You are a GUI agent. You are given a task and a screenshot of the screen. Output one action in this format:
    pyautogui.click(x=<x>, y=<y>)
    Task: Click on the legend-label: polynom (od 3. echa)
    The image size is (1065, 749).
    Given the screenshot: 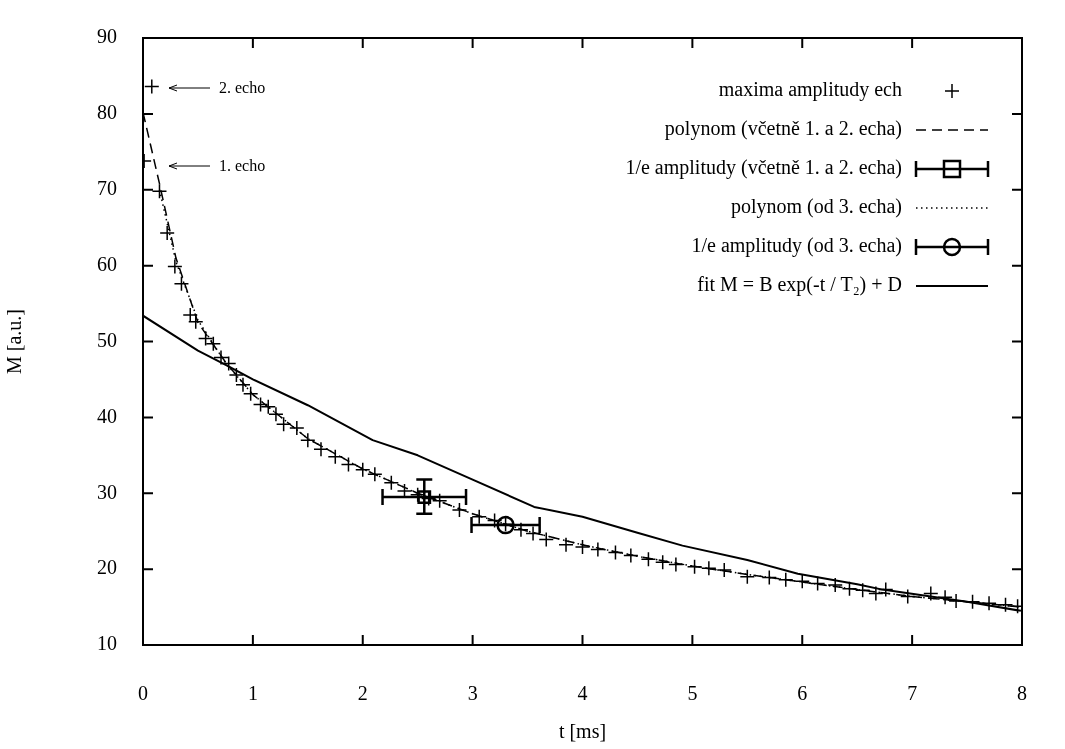 What is the action you would take?
    pyautogui.click(x=816, y=207)
    